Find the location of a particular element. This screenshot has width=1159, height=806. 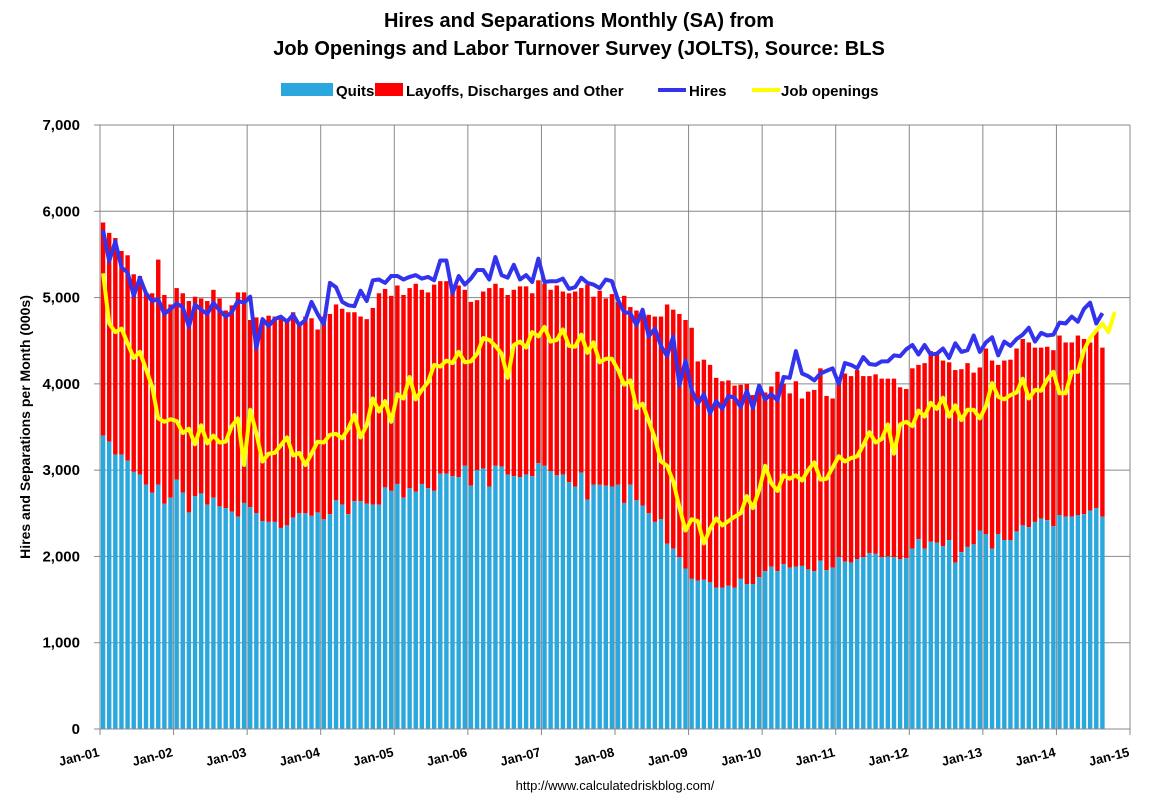

y-tick-label: 2,000 is located at coordinates (61, 556).